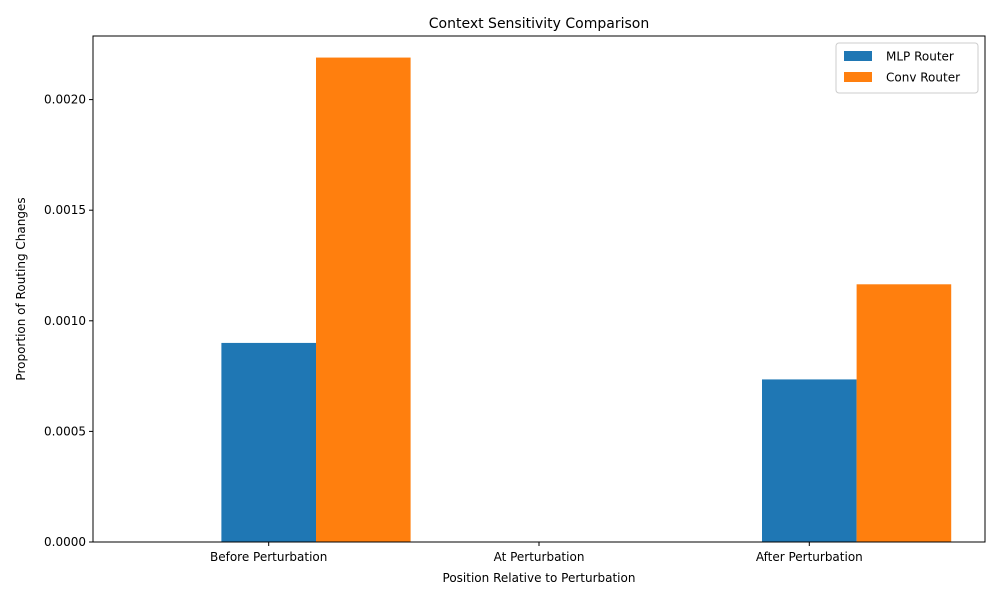 The width and height of the screenshot is (1000, 600). What do you see at coordinates (809, 557) in the screenshot?
I see `x-tick-label: After Perturbation` at bounding box center [809, 557].